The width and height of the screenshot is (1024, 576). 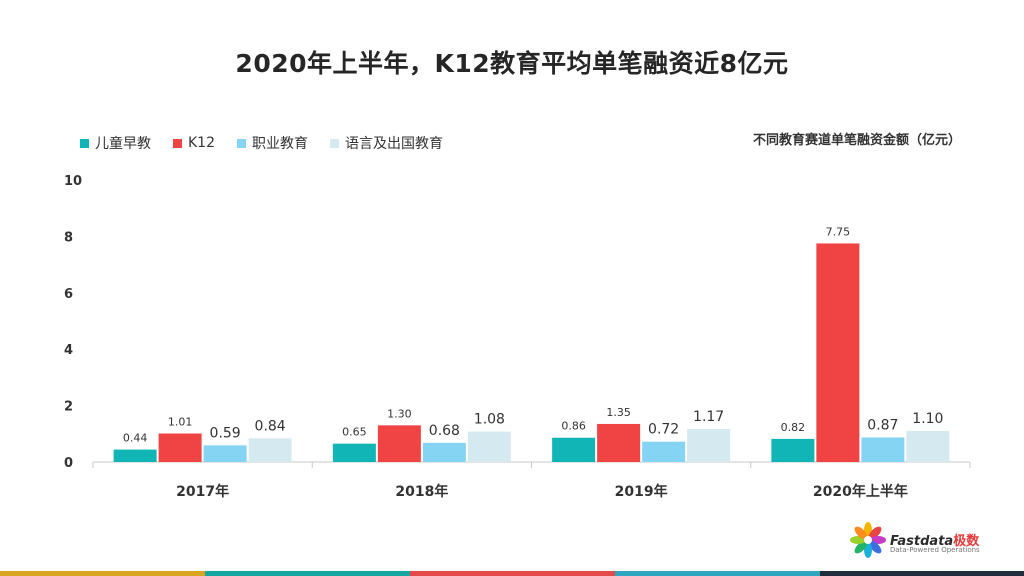 I want to click on data-label: 0.65, so click(x=354, y=432).